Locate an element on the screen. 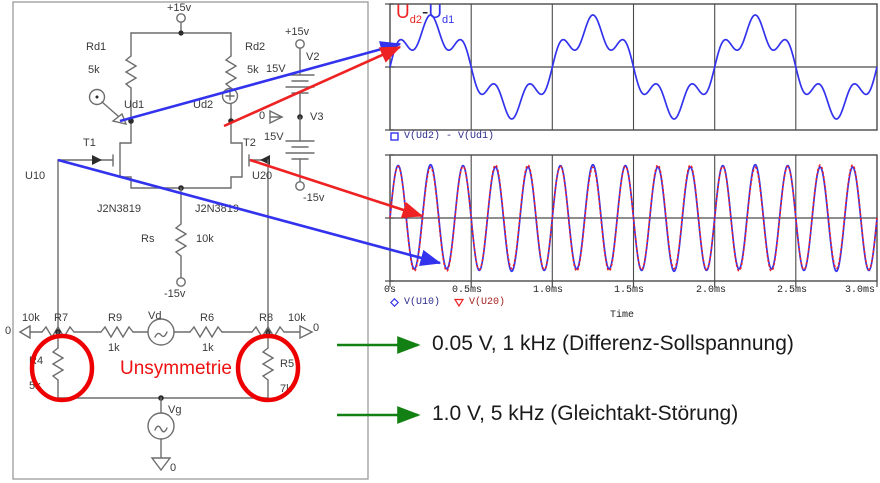  trace-ud2-minus-ud1 is located at coordinates (633, 67).